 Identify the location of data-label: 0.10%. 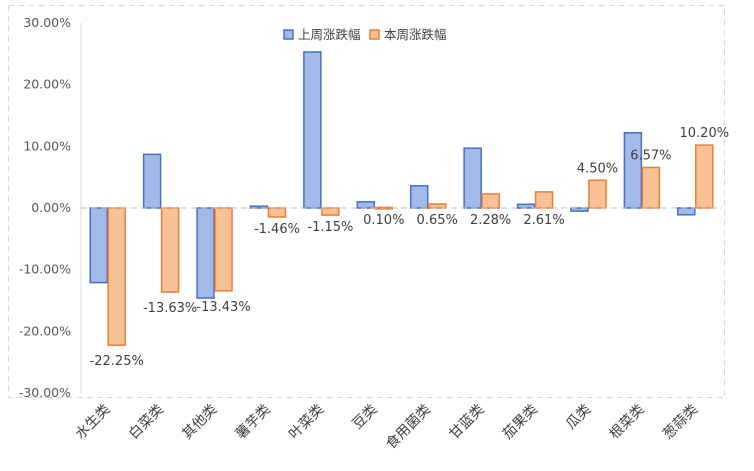
(383, 220).